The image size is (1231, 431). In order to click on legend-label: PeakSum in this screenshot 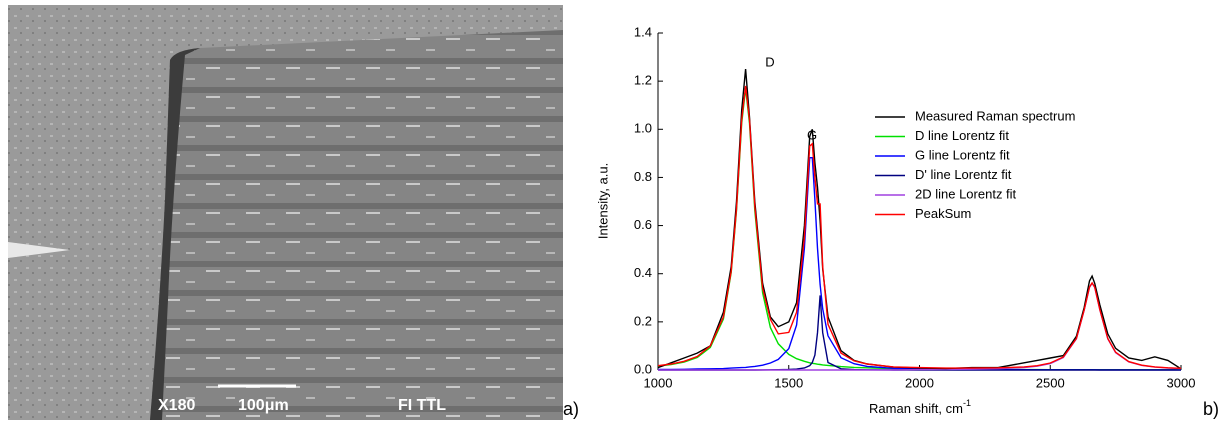, I will do `click(943, 213)`.